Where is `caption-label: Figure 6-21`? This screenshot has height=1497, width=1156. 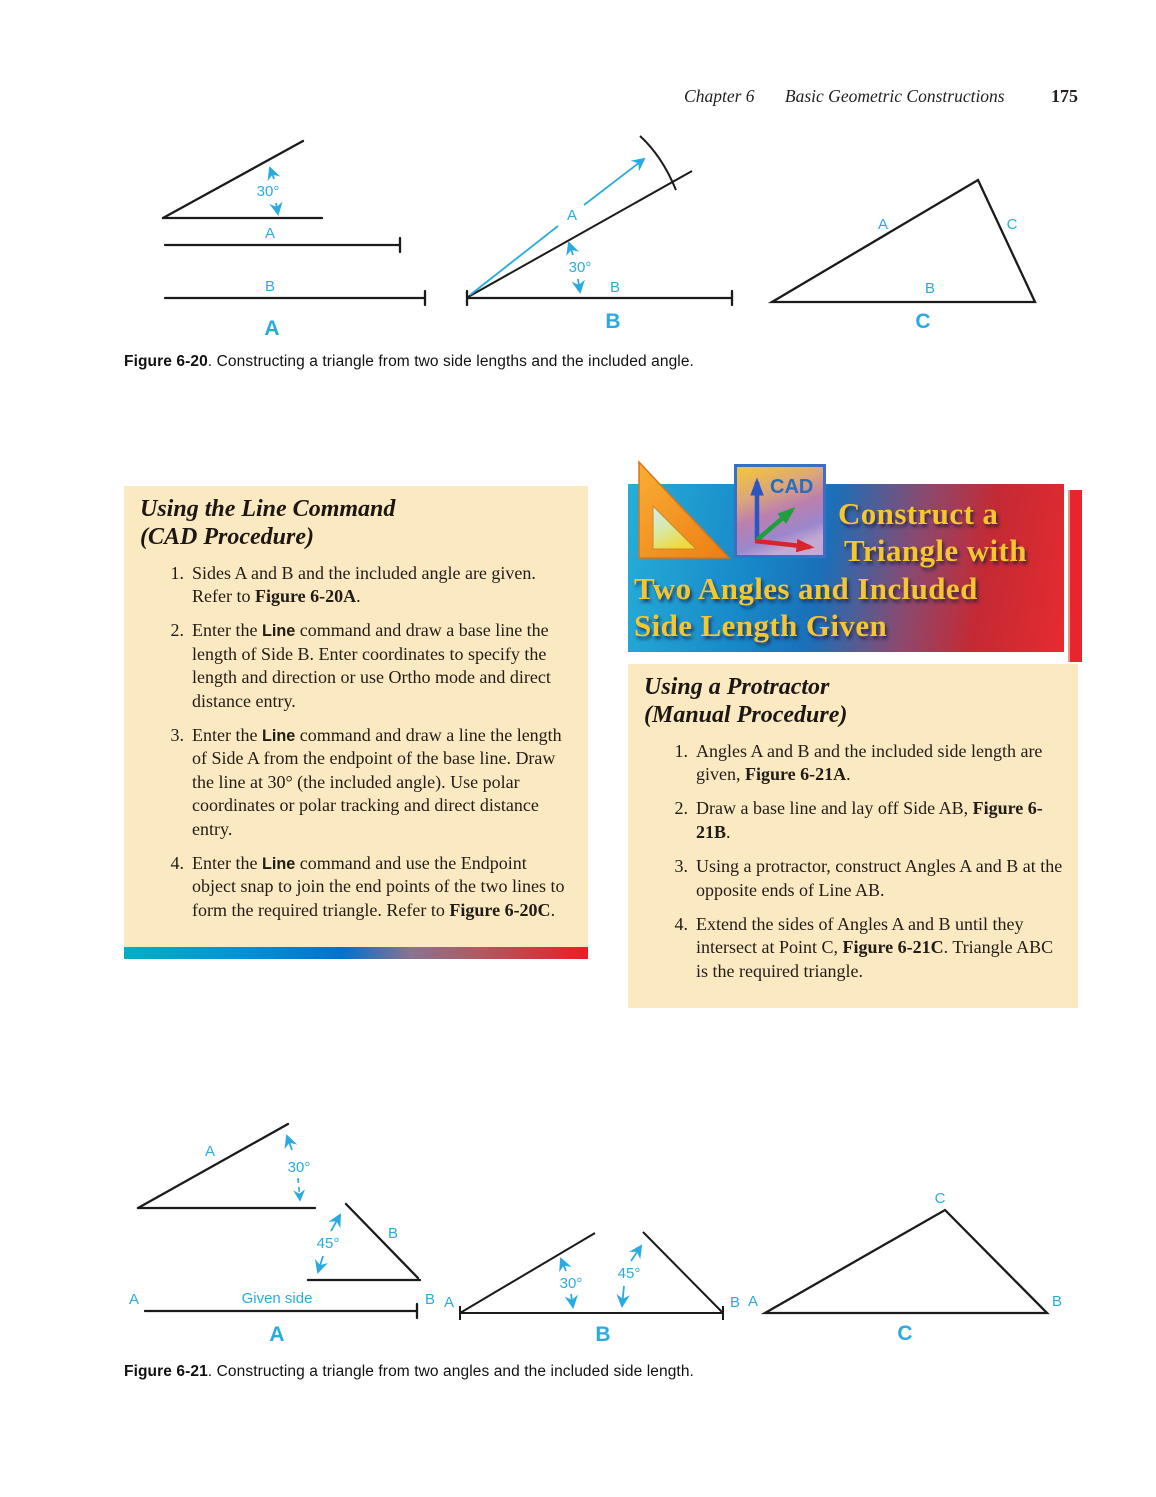
caption-label: Figure 6-21 is located at coordinates (166, 1371).